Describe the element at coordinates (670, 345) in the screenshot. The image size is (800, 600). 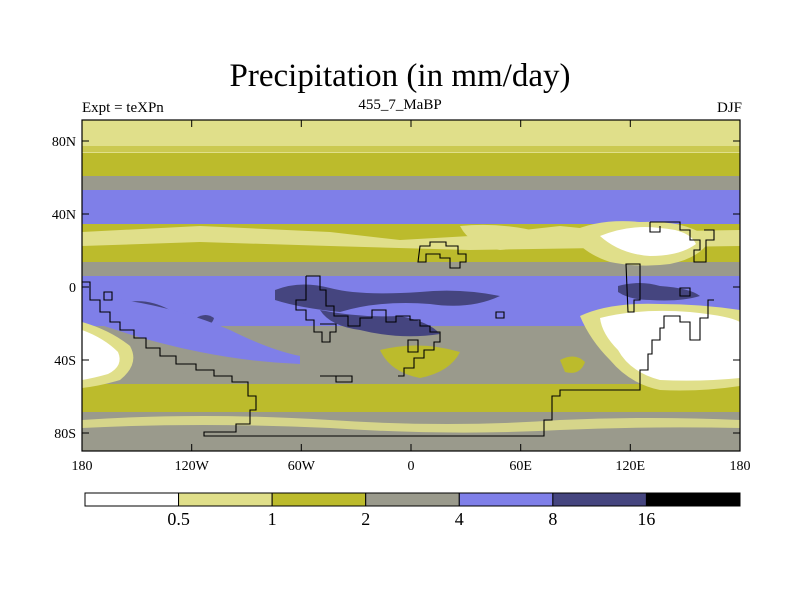
I see `australia-dry` at that location.